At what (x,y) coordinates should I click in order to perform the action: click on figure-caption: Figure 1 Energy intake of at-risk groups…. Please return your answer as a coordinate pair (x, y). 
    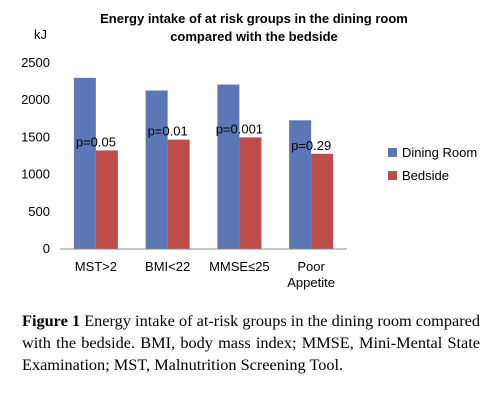
    Looking at the image, I should click on (251, 343).